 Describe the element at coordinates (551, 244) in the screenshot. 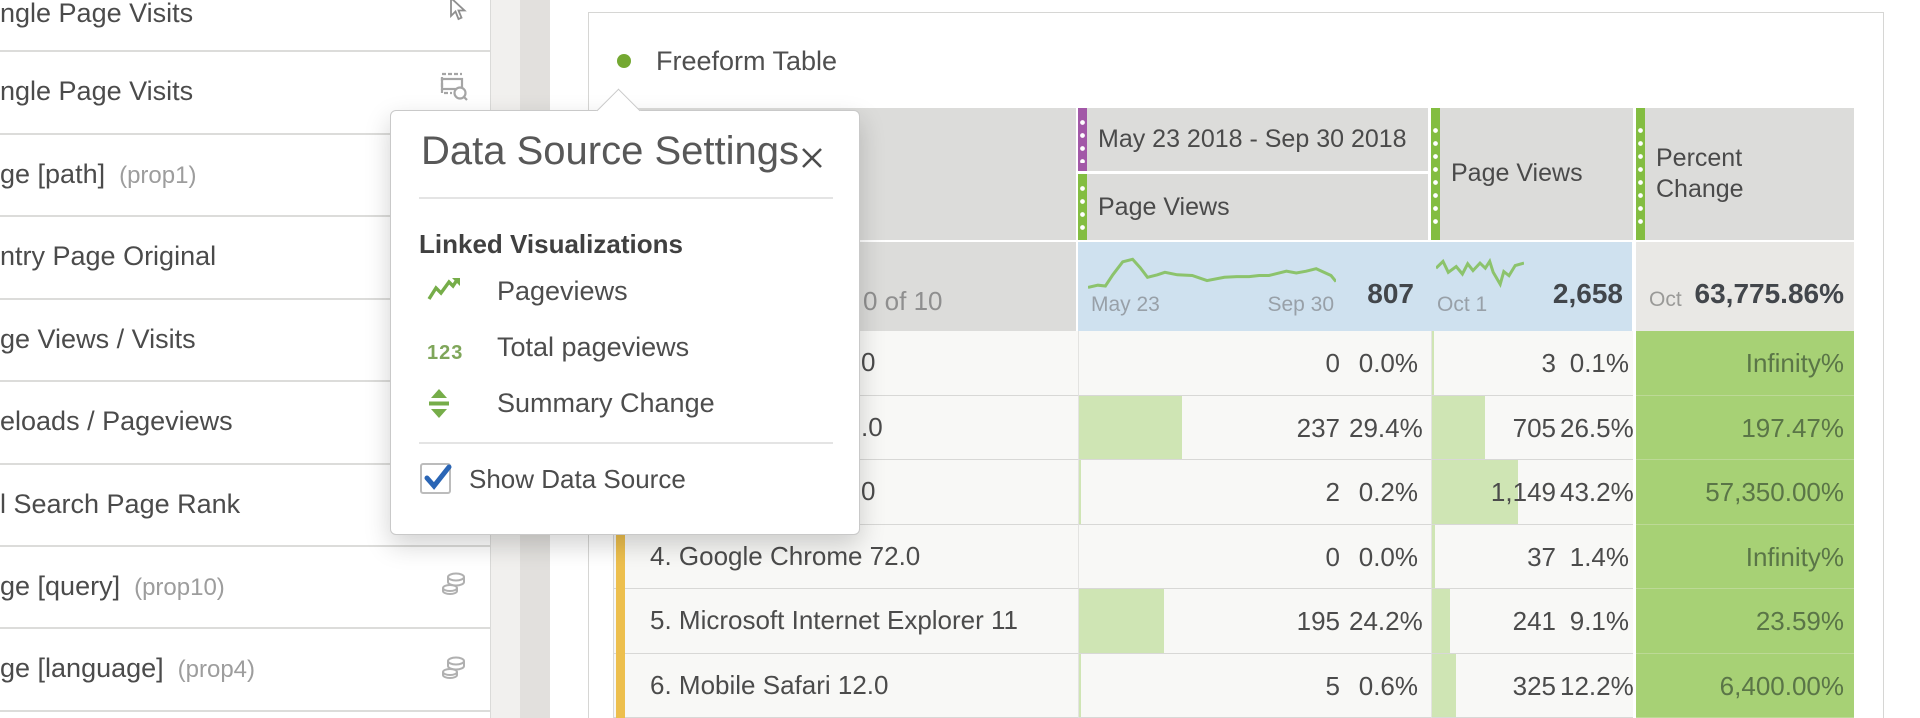

I see `linked-visualizations-heading: Linked Visualizations` at that location.